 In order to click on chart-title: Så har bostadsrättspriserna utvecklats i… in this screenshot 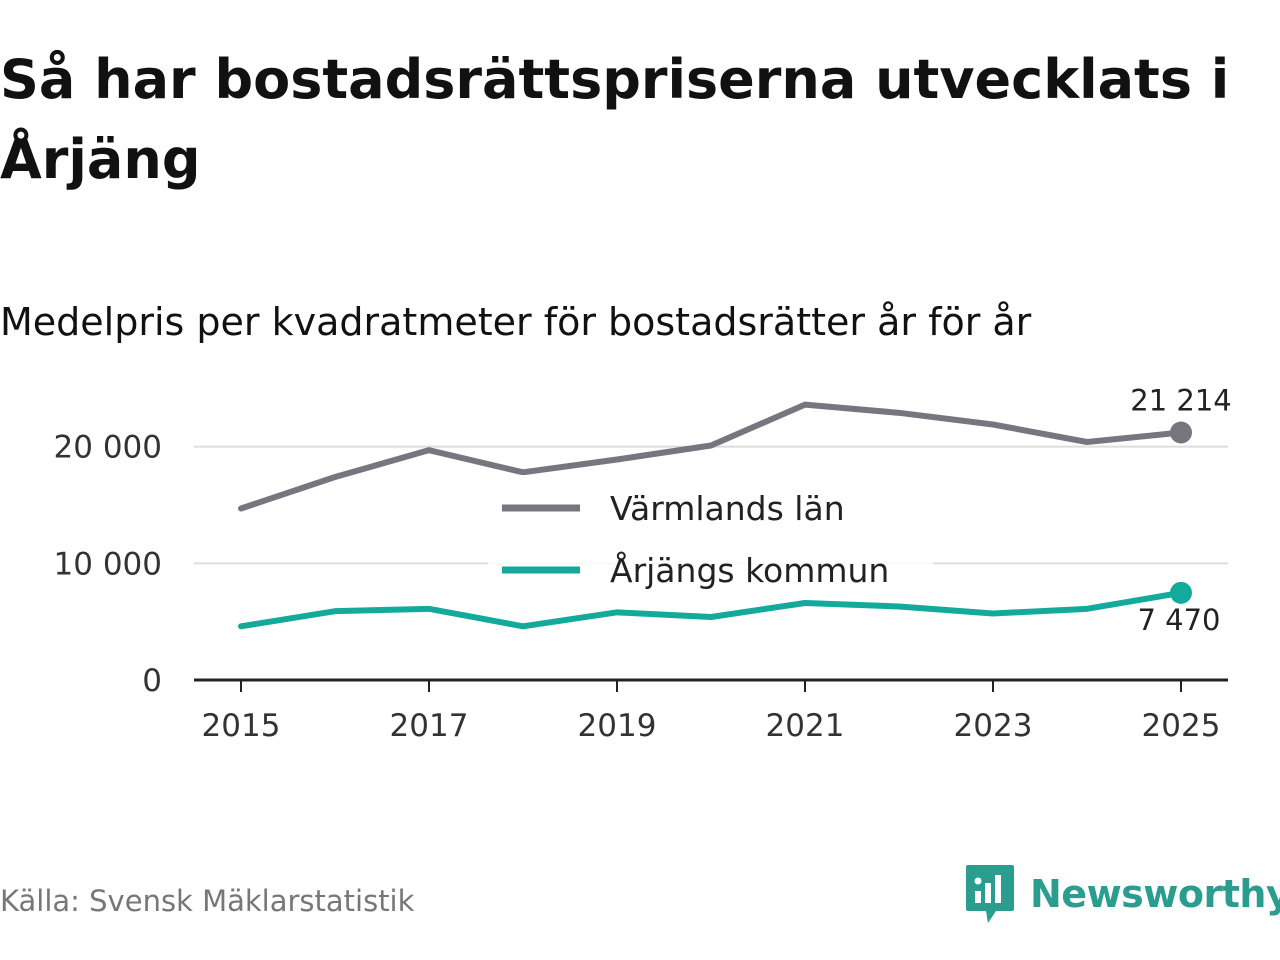, I will do `click(615, 119)`.